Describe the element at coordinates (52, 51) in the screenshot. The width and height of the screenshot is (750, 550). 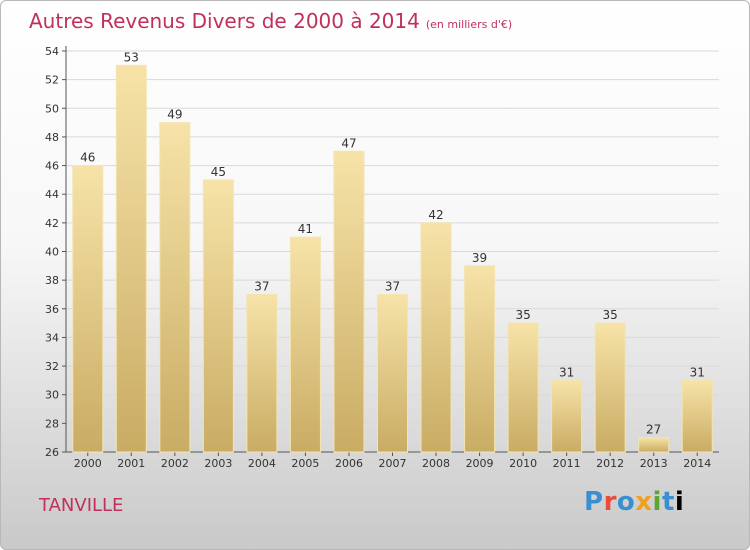
I see `y-tick-label: 54` at that location.